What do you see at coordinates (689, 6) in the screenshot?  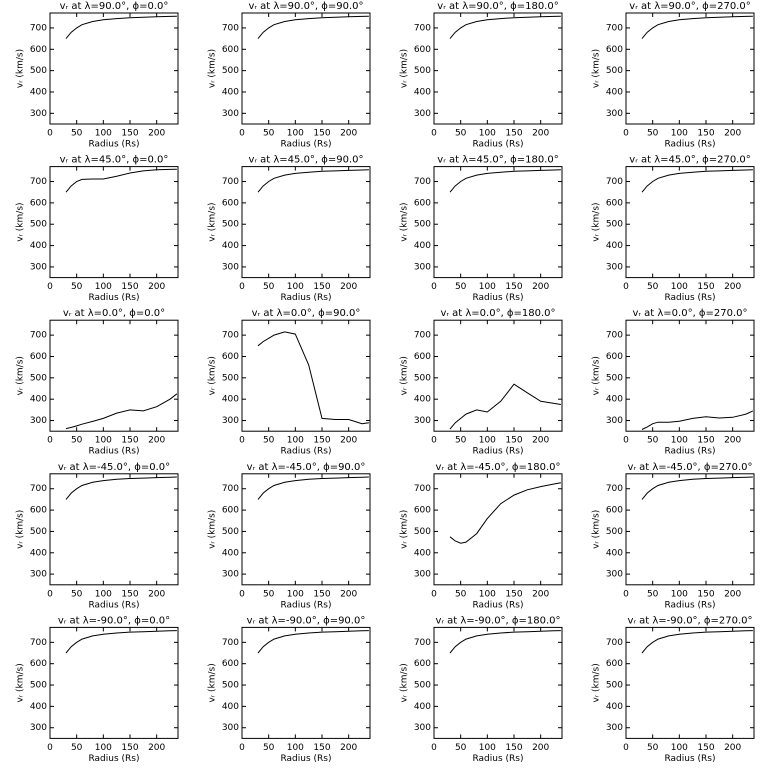 I see `chart-title: vᵣ at λ=90.0°, ϕ=270.0°` at bounding box center [689, 6].